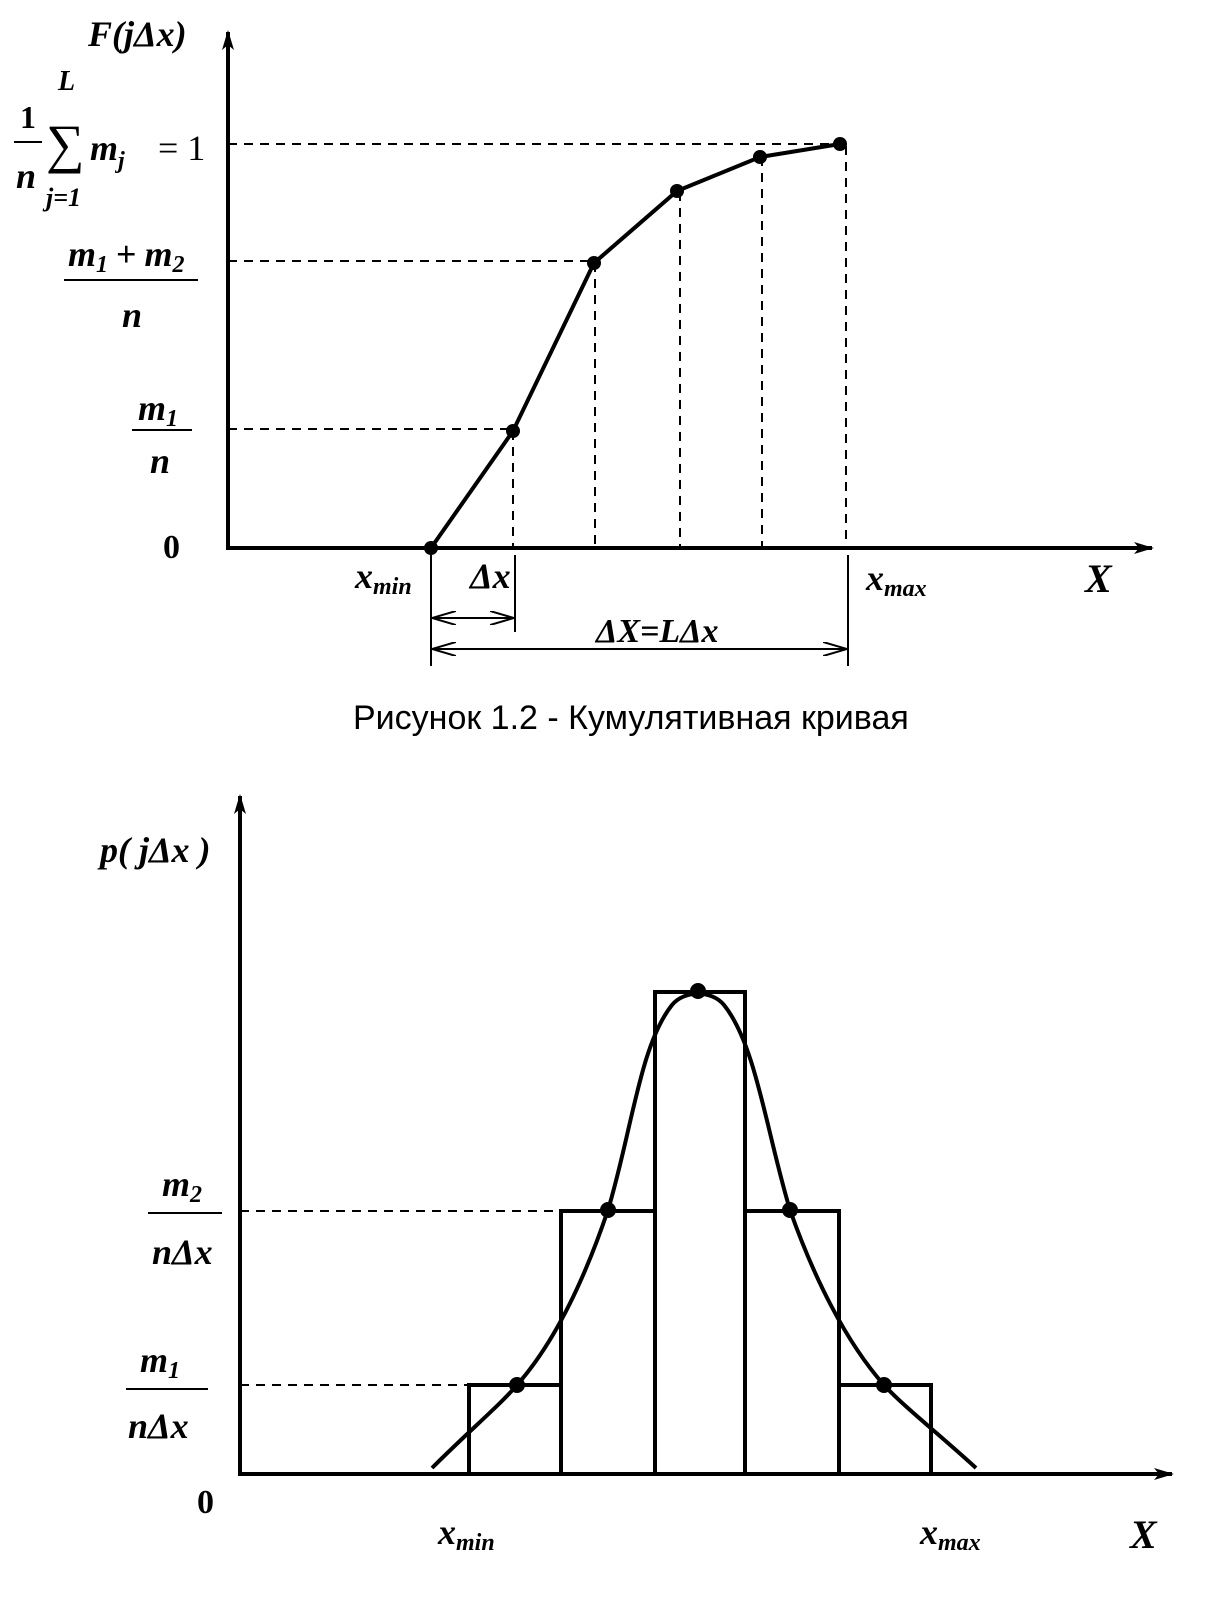 This screenshot has width=1228, height=1609. What do you see at coordinates (950, 1534) in the screenshot?
I see `bottom-xmax-label: xmax` at bounding box center [950, 1534].